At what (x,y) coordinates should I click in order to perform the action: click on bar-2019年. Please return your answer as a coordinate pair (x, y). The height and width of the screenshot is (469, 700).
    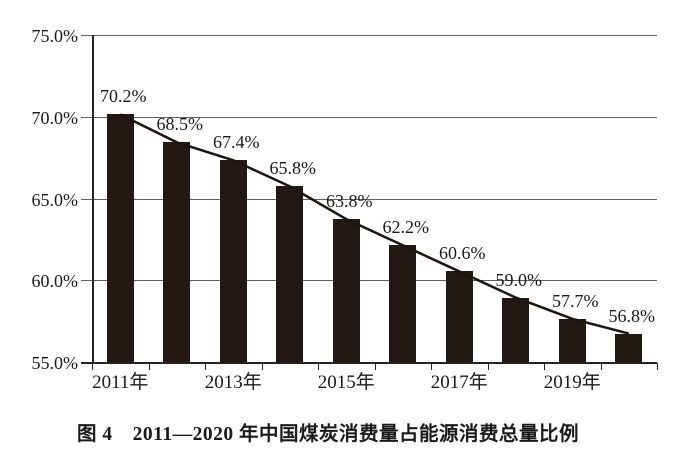
    Looking at the image, I should click on (572, 340).